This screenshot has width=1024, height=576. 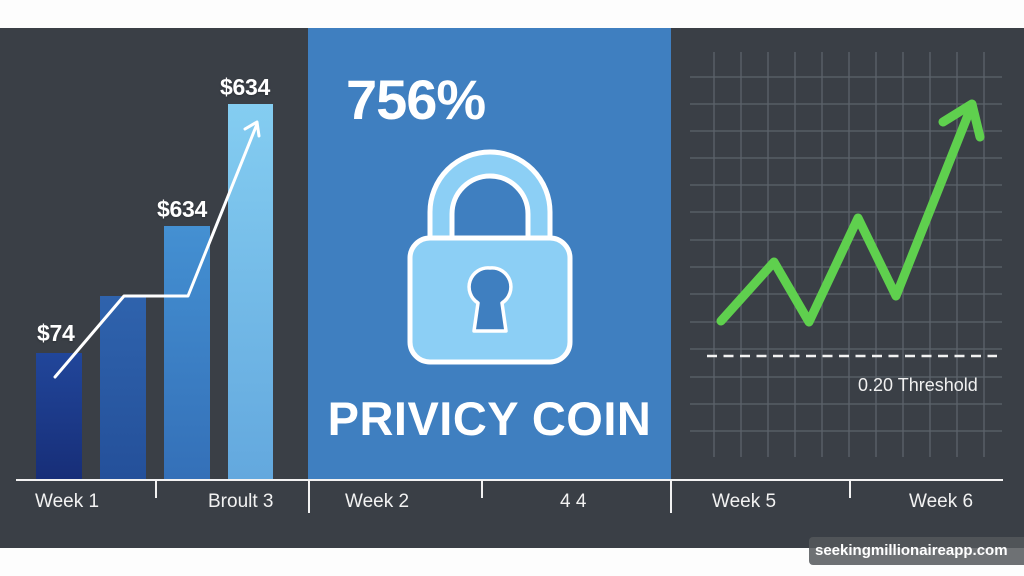 What do you see at coordinates (241, 501) in the screenshot?
I see `axis-label-broult-3: Broult 3` at bounding box center [241, 501].